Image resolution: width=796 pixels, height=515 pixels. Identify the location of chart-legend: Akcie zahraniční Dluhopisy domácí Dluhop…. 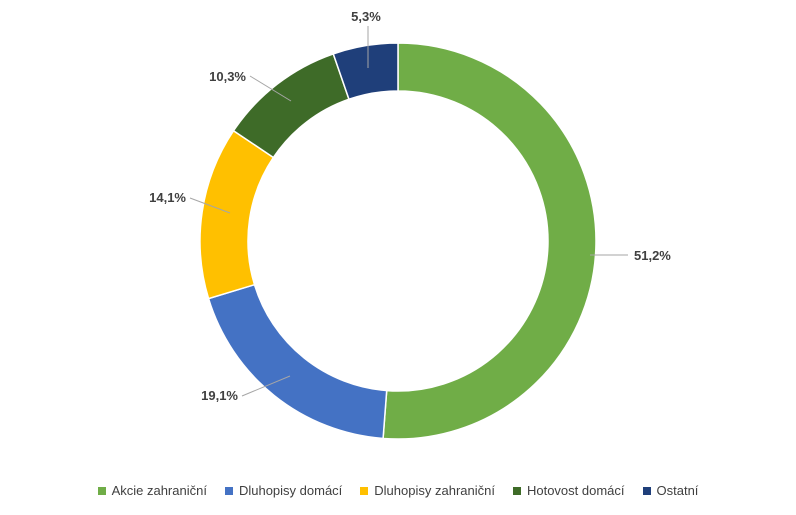
(398, 490).